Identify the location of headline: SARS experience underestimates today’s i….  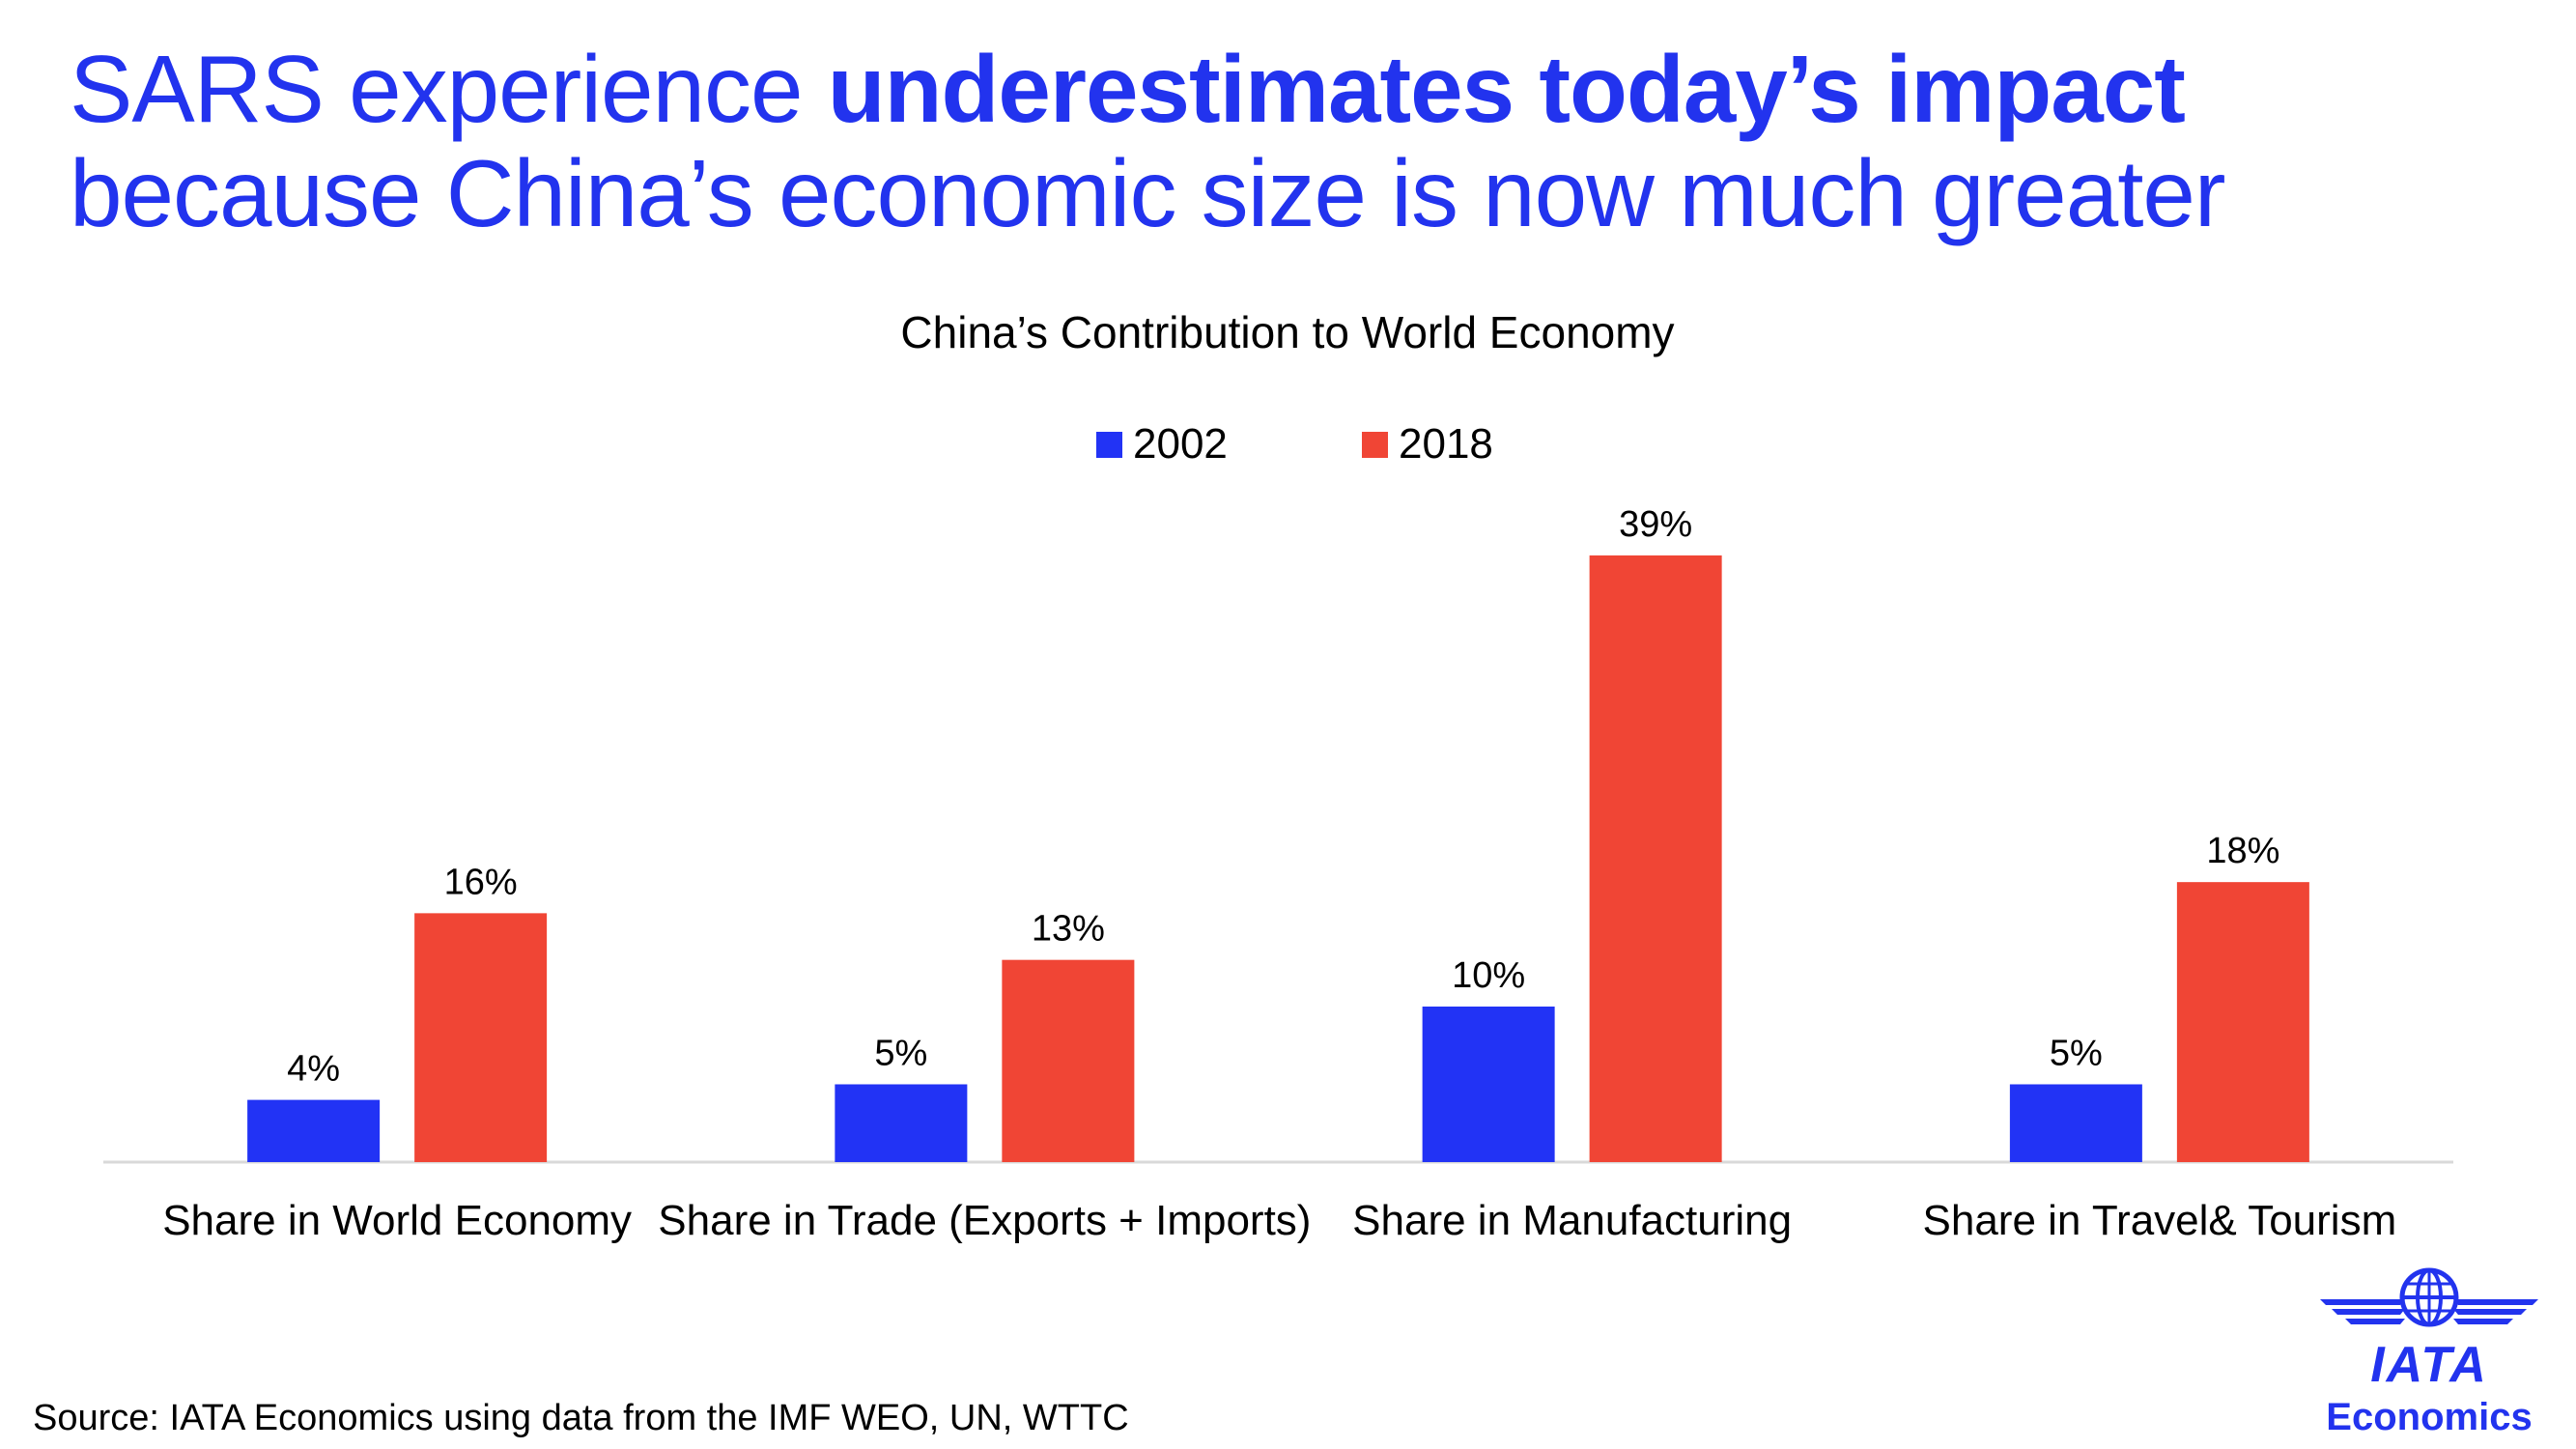
(1148, 141).